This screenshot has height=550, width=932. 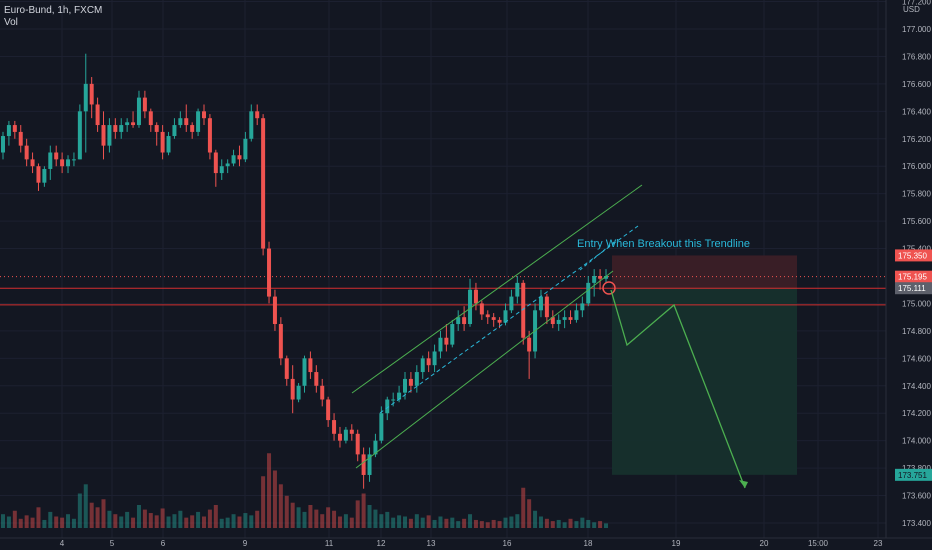 What do you see at coordinates (112, 543) in the screenshot?
I see `time-tick-label: 5` at bounding box center [112, 543].